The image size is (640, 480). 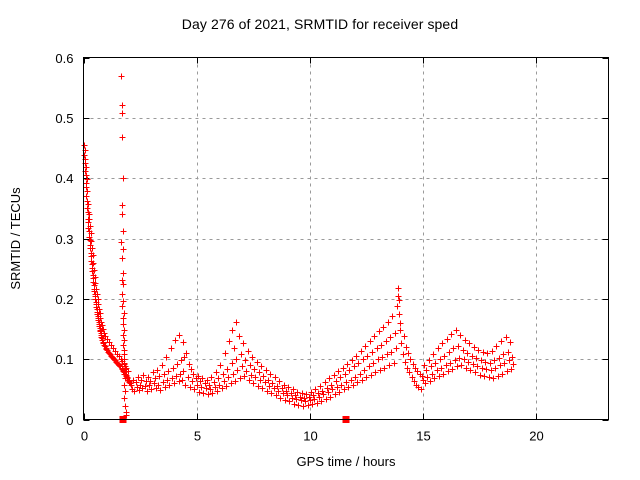 I want to click on y-tick-label: 0.5, so click(x=64, y=118).